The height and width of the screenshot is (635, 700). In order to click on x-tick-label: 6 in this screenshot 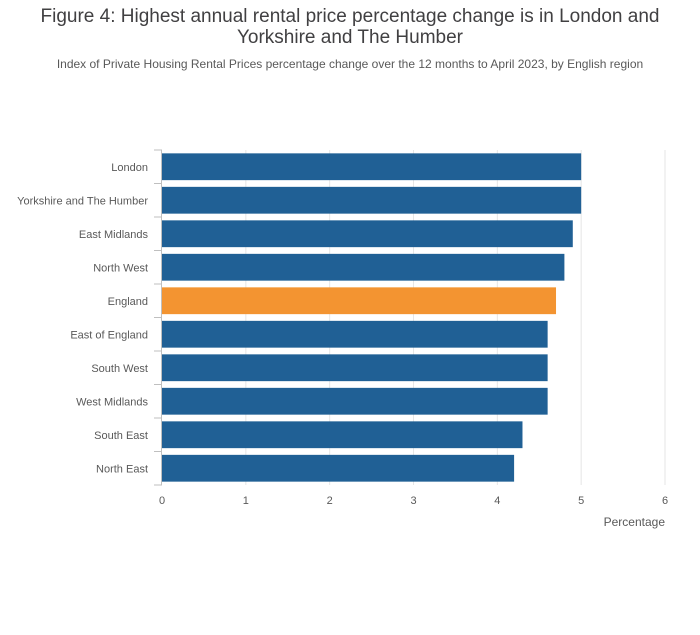, I will do `click(665, 501)`.